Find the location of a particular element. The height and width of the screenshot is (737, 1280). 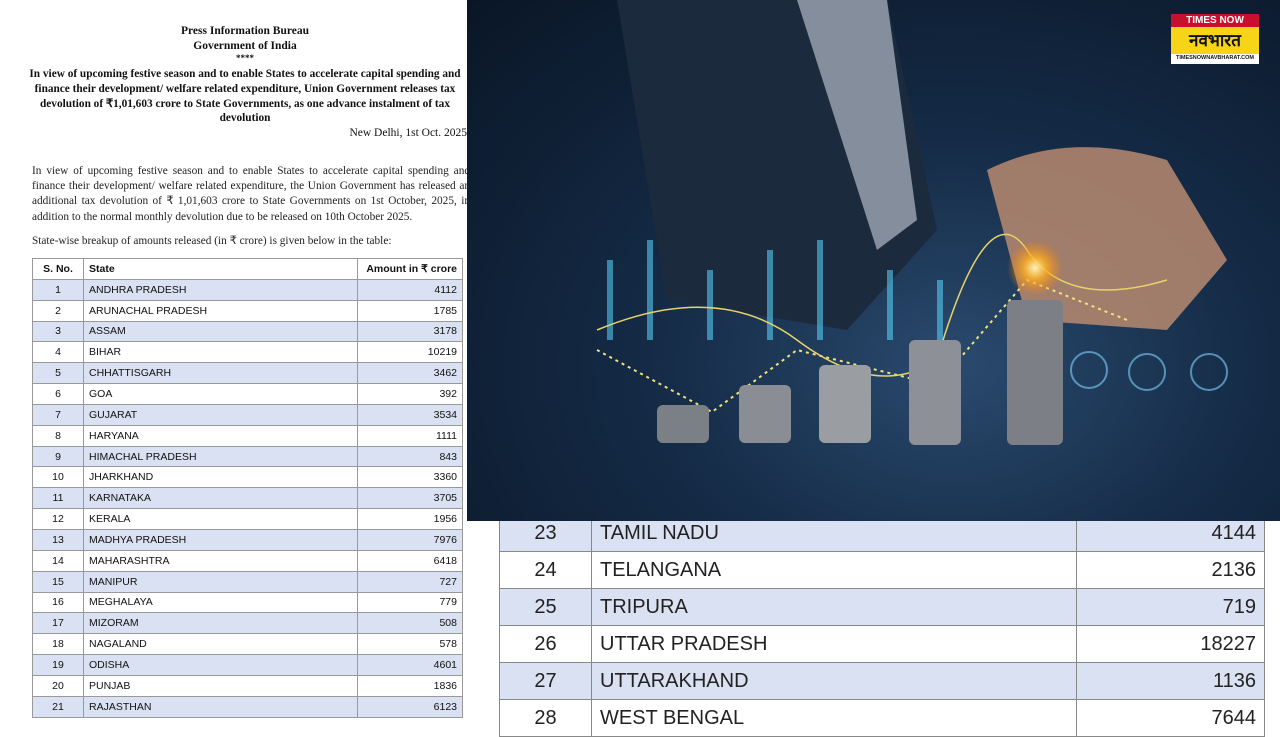

cell-amount: 4112 is located at coordinates (410, 289).